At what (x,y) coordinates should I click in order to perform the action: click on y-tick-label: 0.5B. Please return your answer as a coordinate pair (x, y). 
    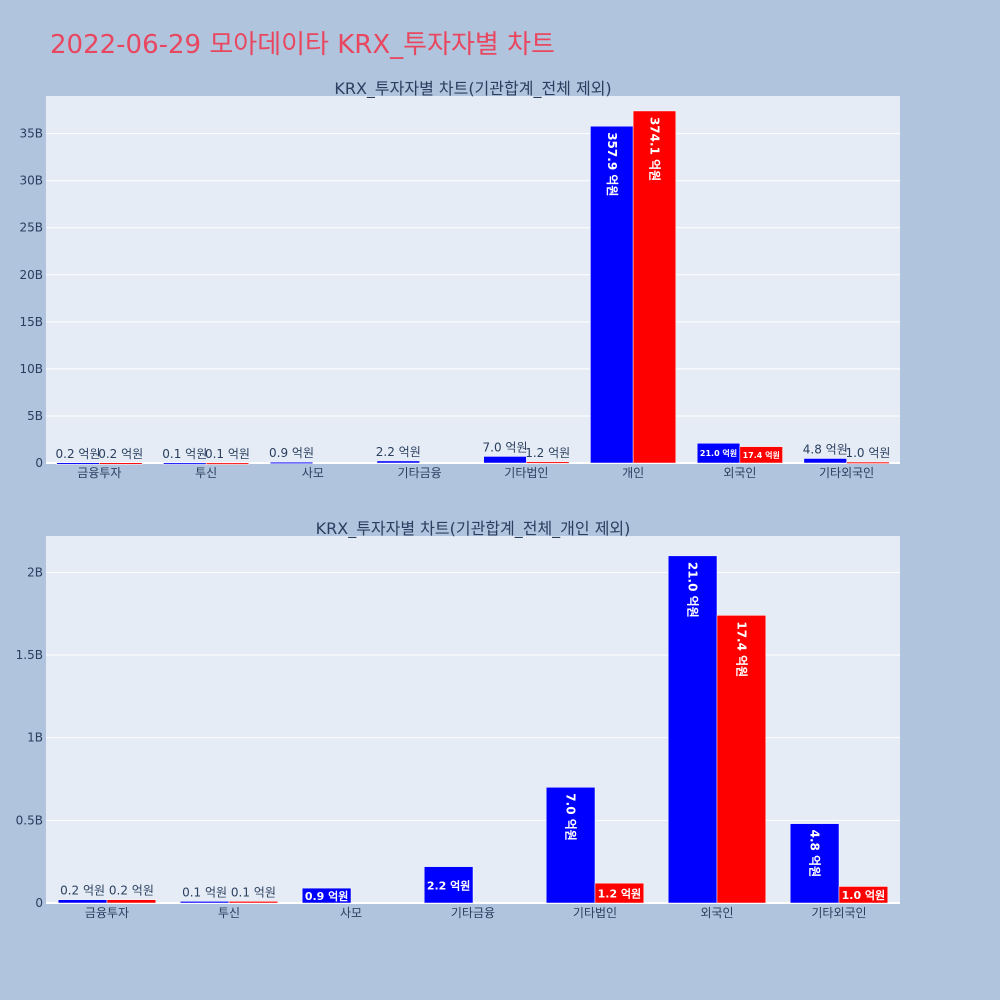
    Looking at the image, I should click on (29, 820).